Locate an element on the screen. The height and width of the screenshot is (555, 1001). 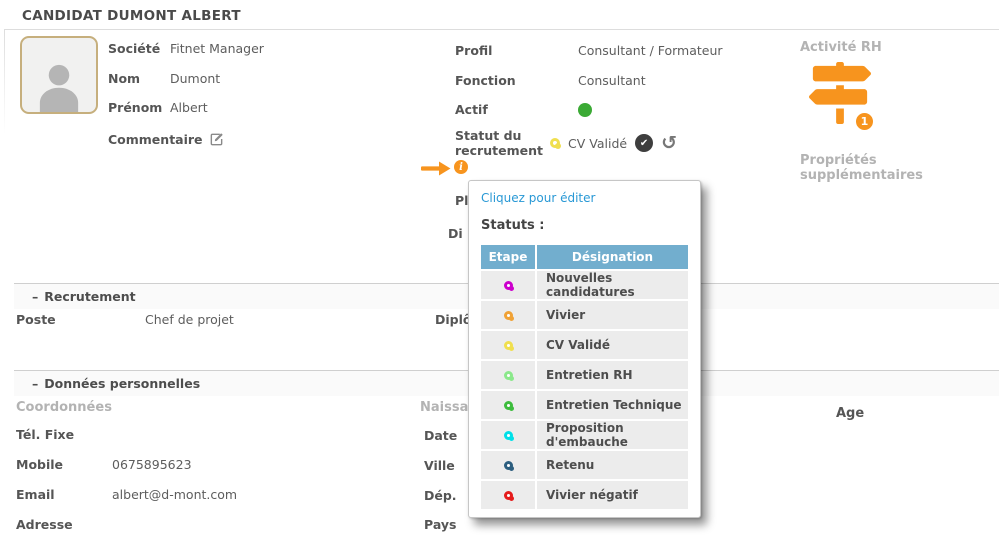
actif-label: Actif is located at coordinates (471, 109).